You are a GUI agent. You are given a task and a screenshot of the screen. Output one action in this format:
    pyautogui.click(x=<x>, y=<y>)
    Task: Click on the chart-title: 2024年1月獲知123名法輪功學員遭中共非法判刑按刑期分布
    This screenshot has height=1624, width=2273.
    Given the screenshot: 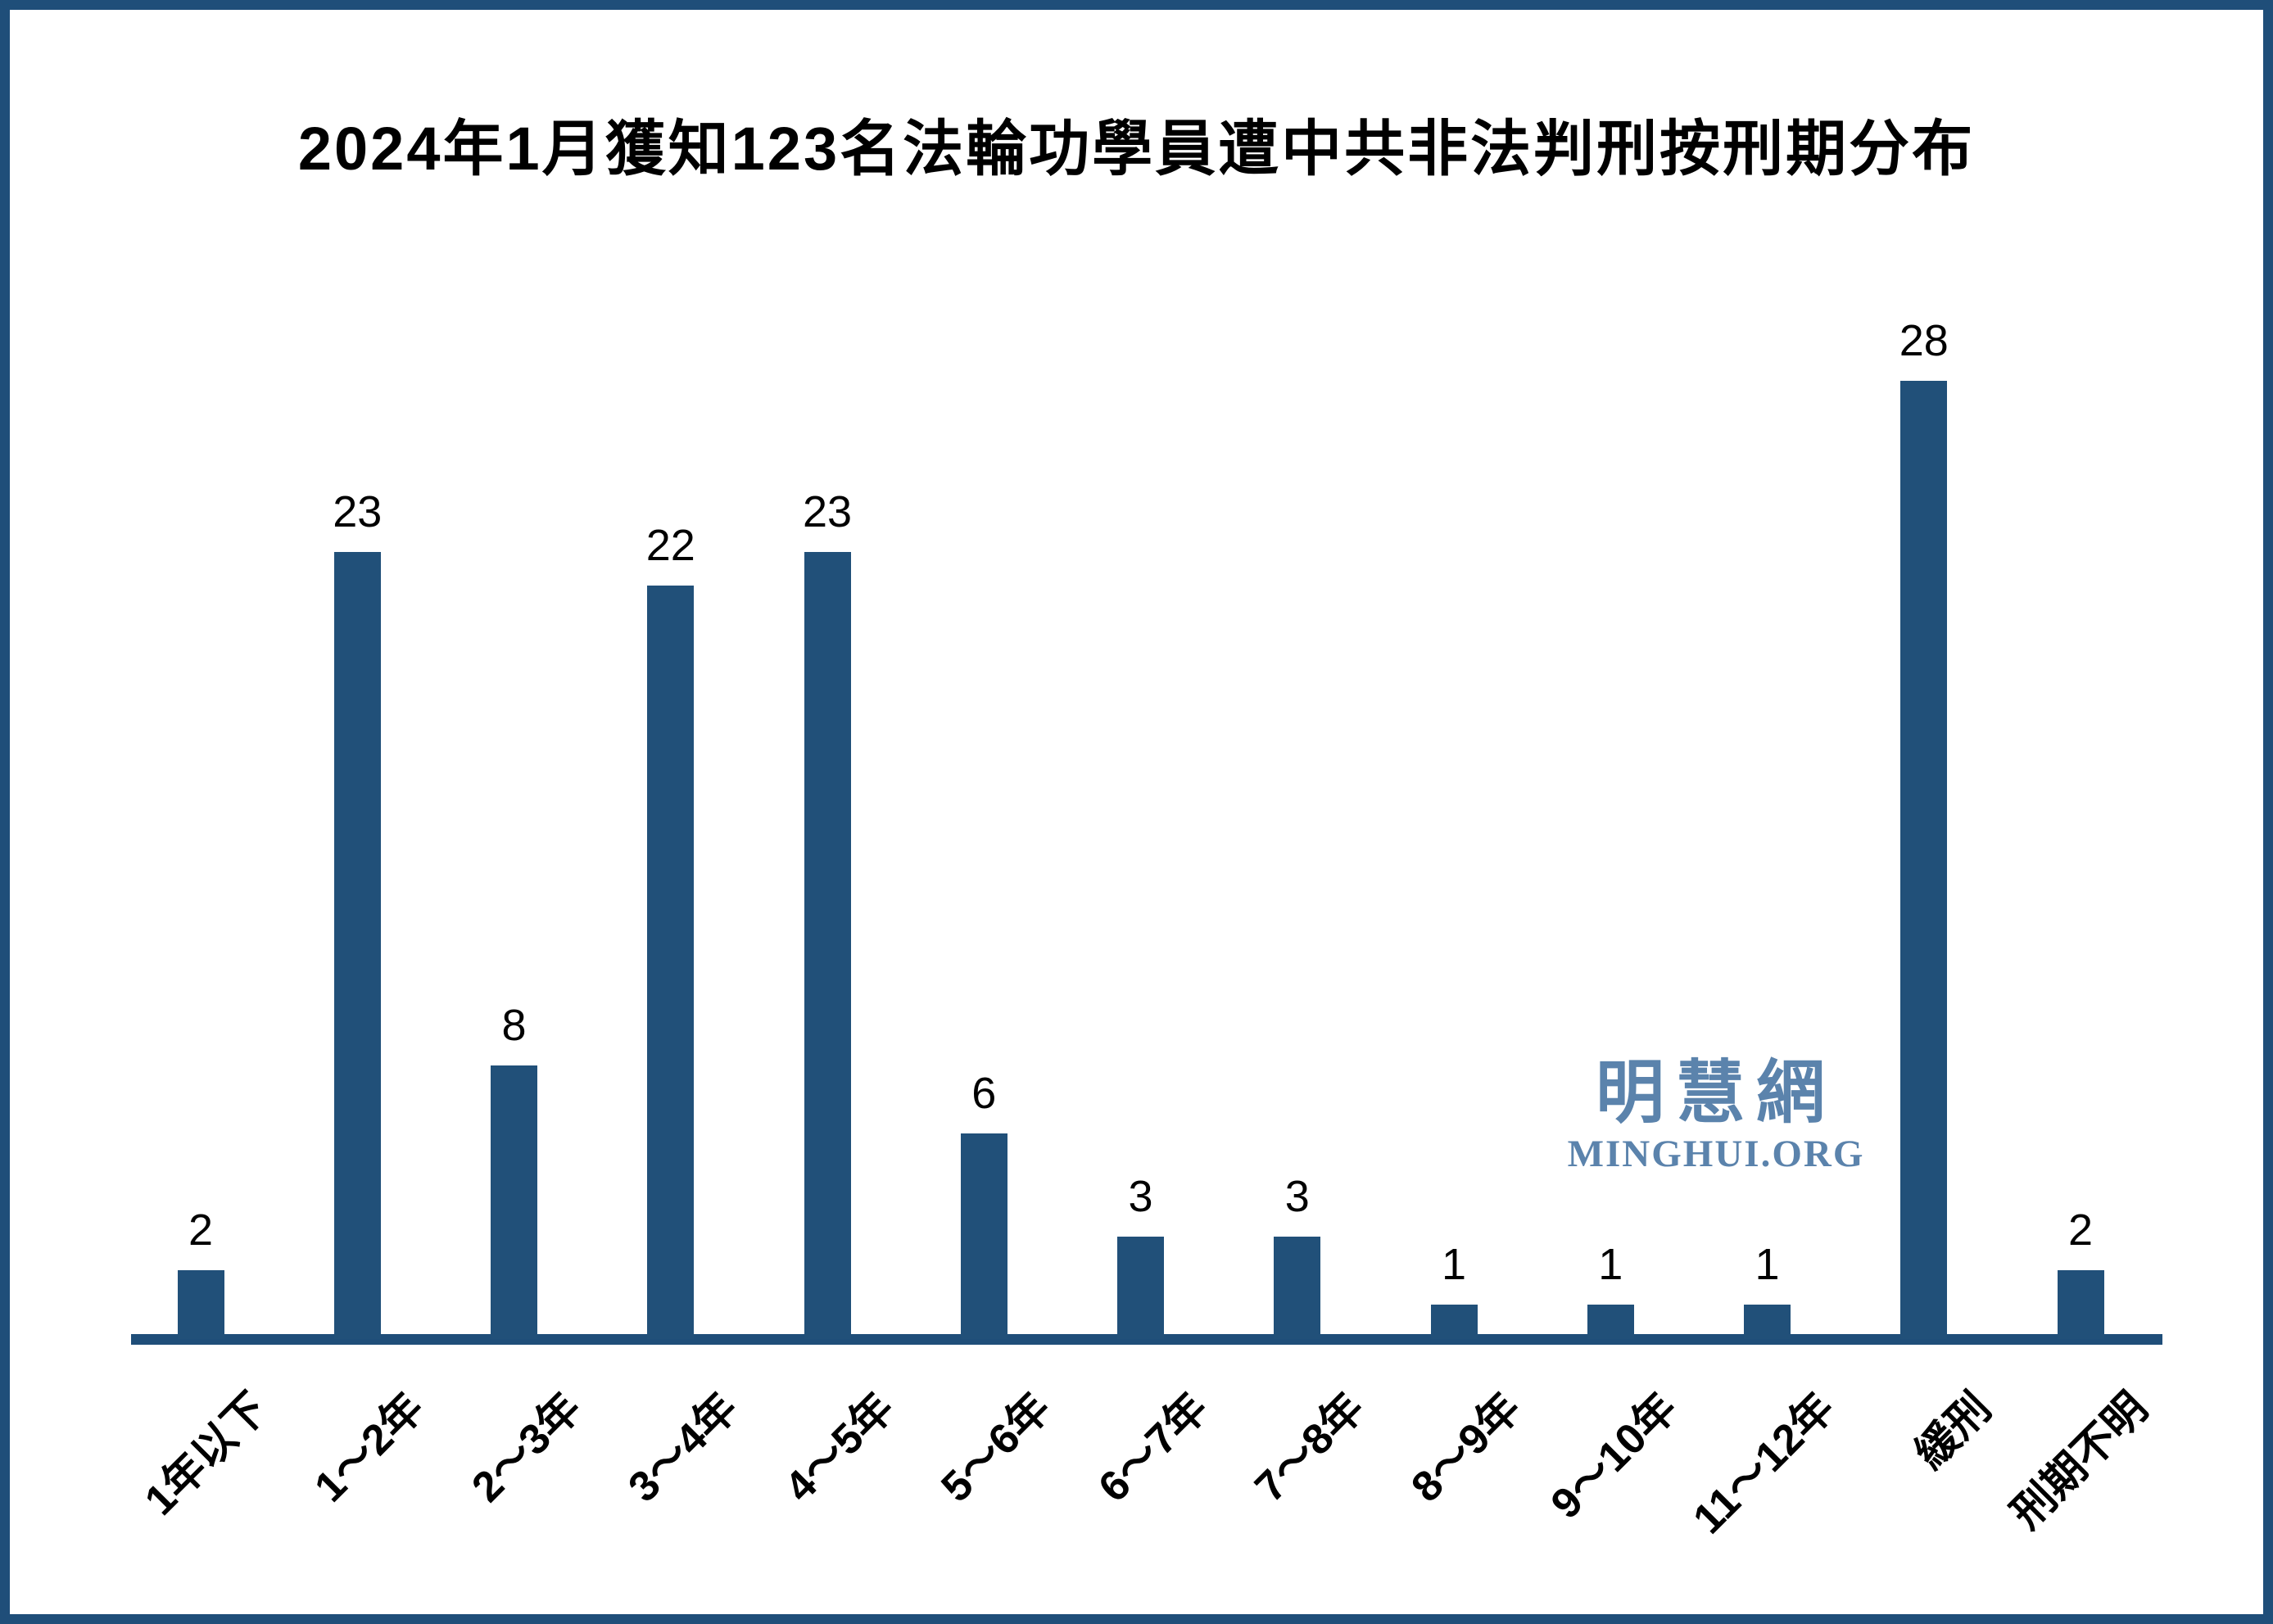 What is the action you would take?
    pyautogui.click(x=1136, y=149)
    